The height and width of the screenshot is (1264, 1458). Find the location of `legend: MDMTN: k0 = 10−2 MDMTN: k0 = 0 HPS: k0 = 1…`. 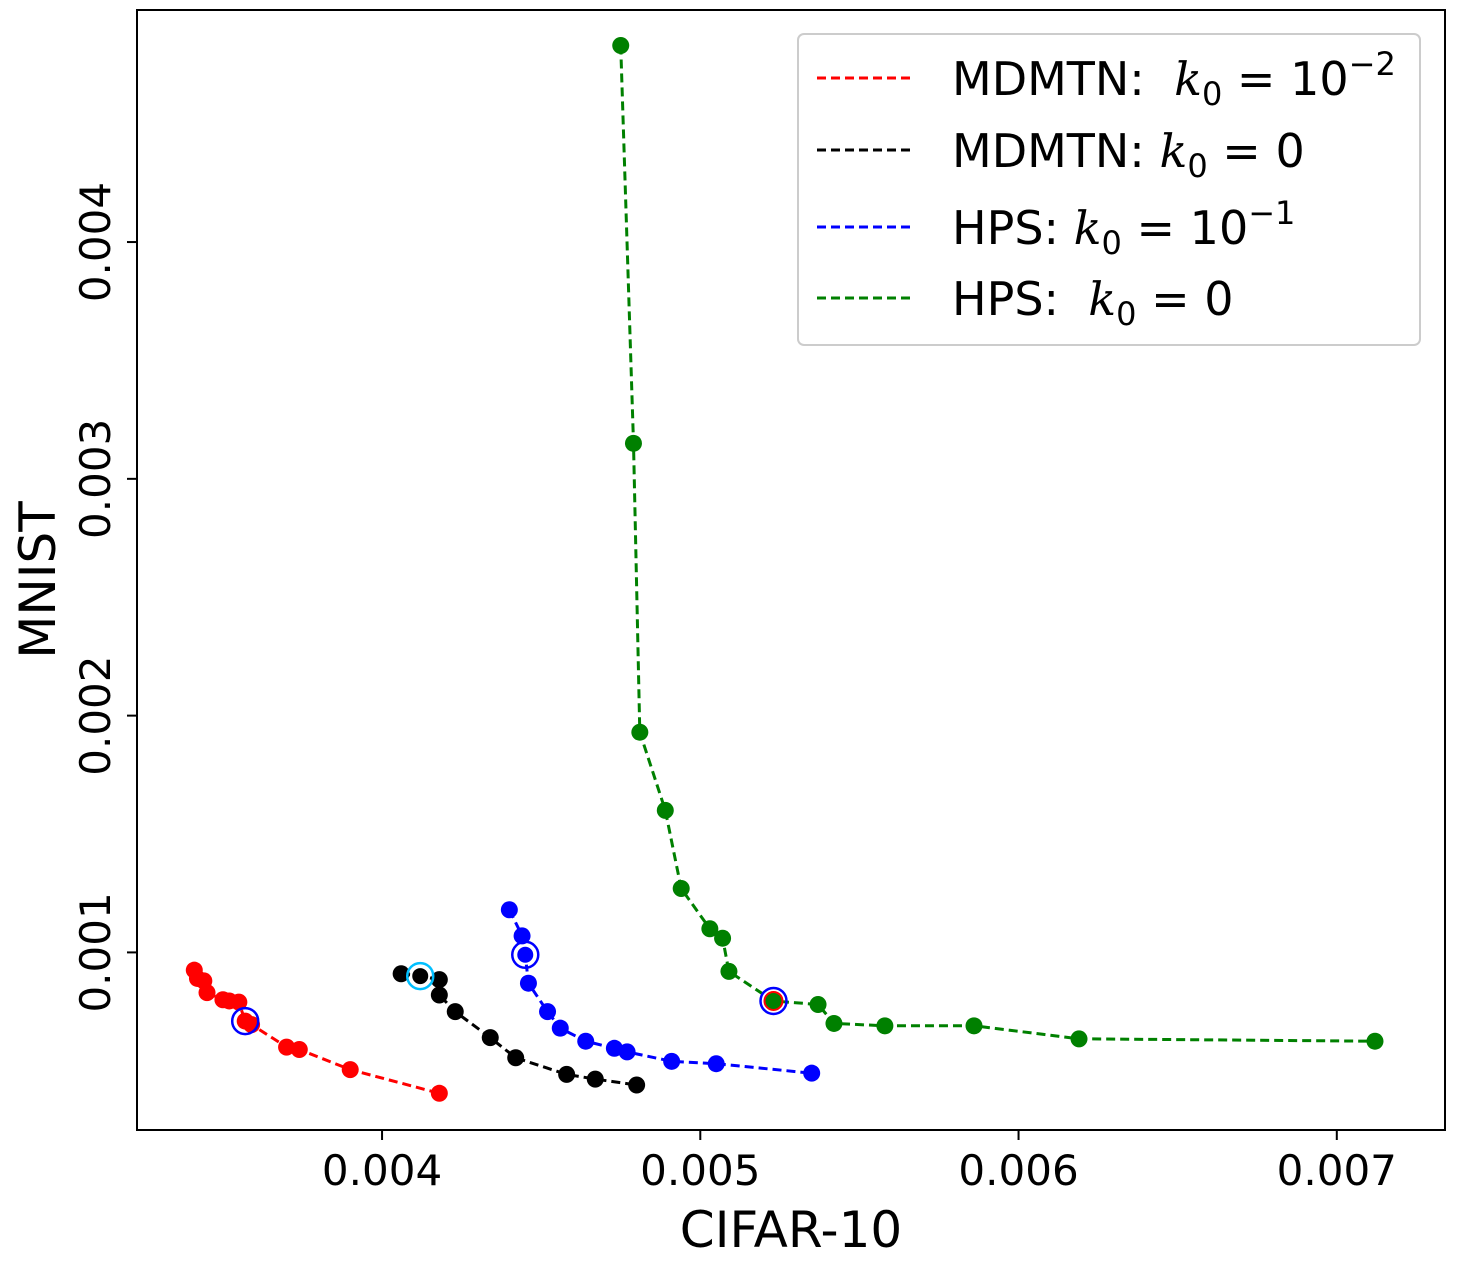

legend: MDMTN: k0 = 10−2 MDMTN: k0 = 0 HPS: k0 = 1… is located at coordinates (1109, 189).